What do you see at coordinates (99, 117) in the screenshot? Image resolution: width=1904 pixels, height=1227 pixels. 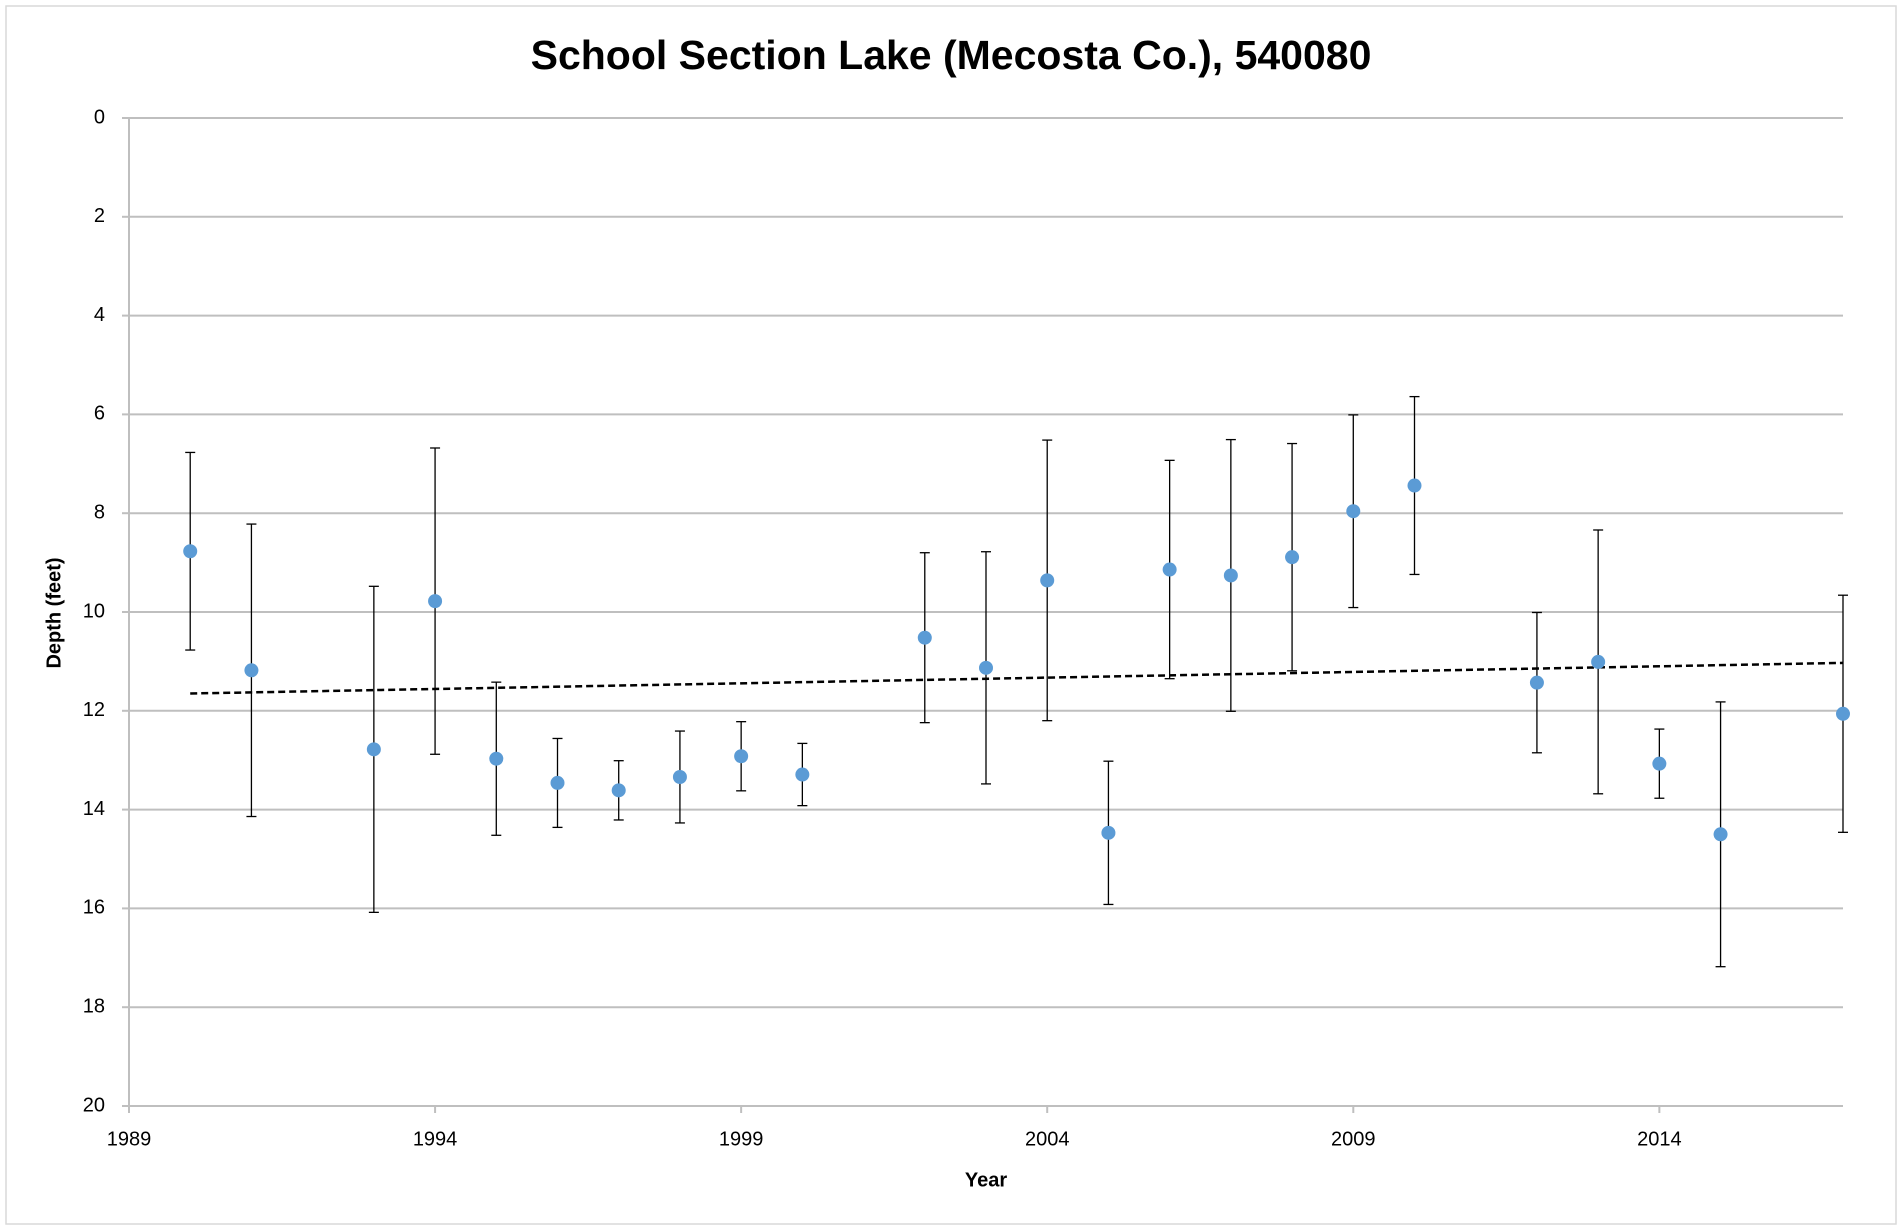 I see `y-tick-label: 0` at bounding box center [99, 117].